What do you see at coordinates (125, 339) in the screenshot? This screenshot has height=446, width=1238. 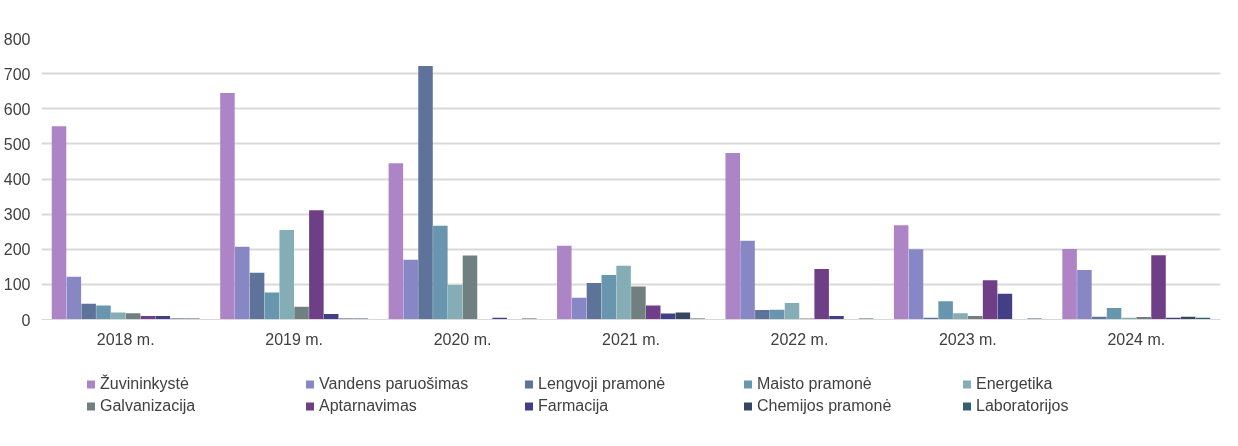 I see `x-tick-label: 2018 m.` at bounding box center [125, 339].